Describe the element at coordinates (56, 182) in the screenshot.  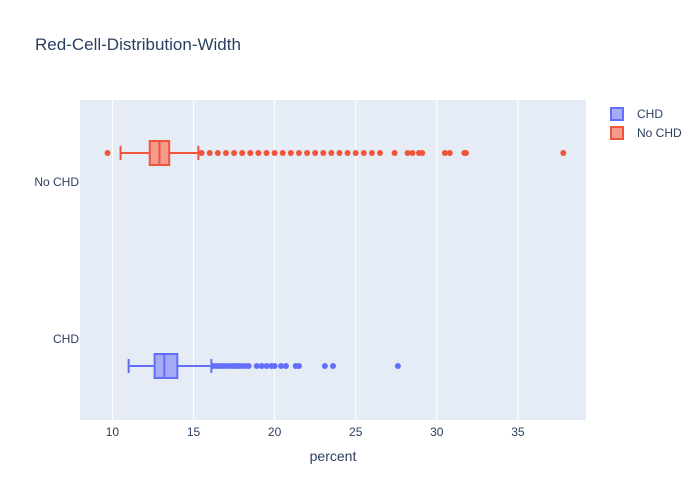
I see `y-tick-label: No CHD` at that location.